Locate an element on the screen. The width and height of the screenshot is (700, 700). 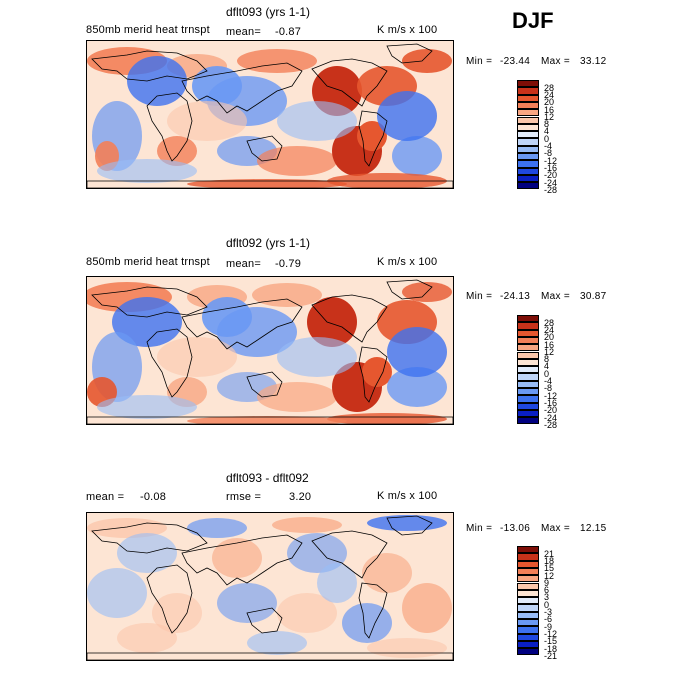
panel-3-map is located at coordinates (270, 586).